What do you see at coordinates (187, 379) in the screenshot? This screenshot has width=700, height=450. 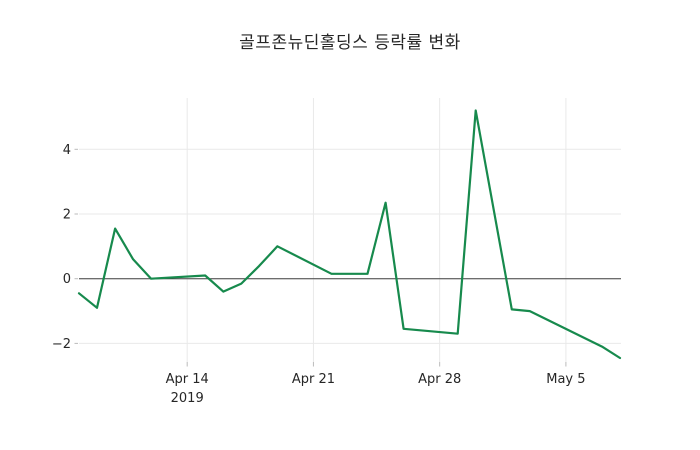 I see `x-axis-tick-label: Apr 14` at bounding box center [187, 379].